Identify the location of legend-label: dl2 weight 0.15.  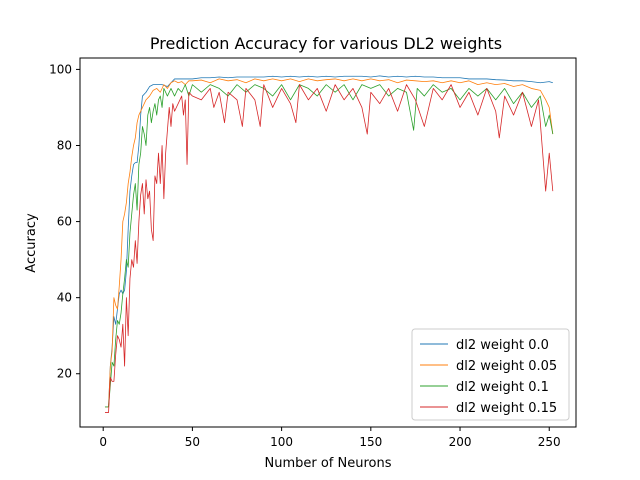
(506, 408).